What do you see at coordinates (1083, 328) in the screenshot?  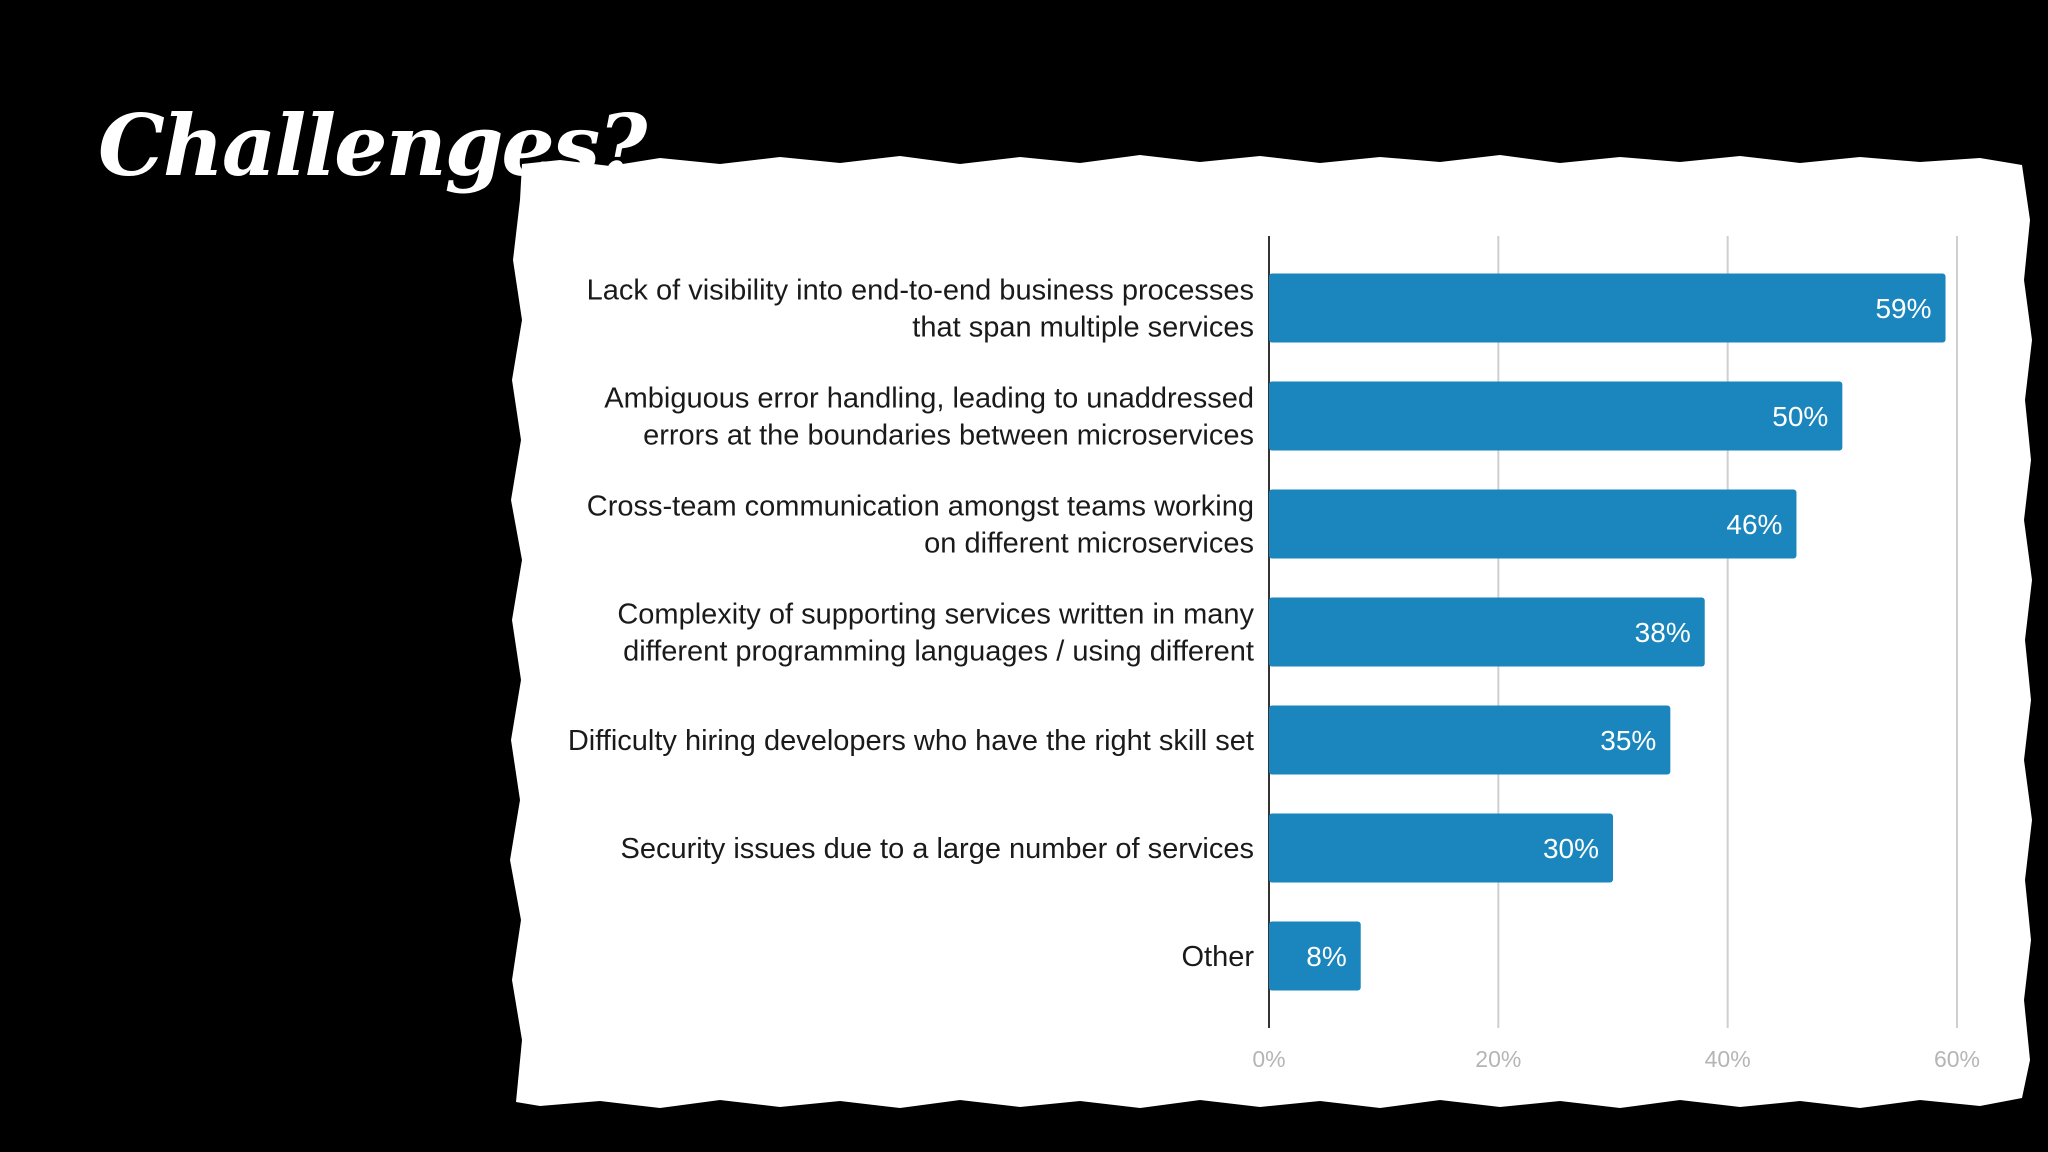 I see `category-label: that span multiple services` at bounding box center [1083, 328].